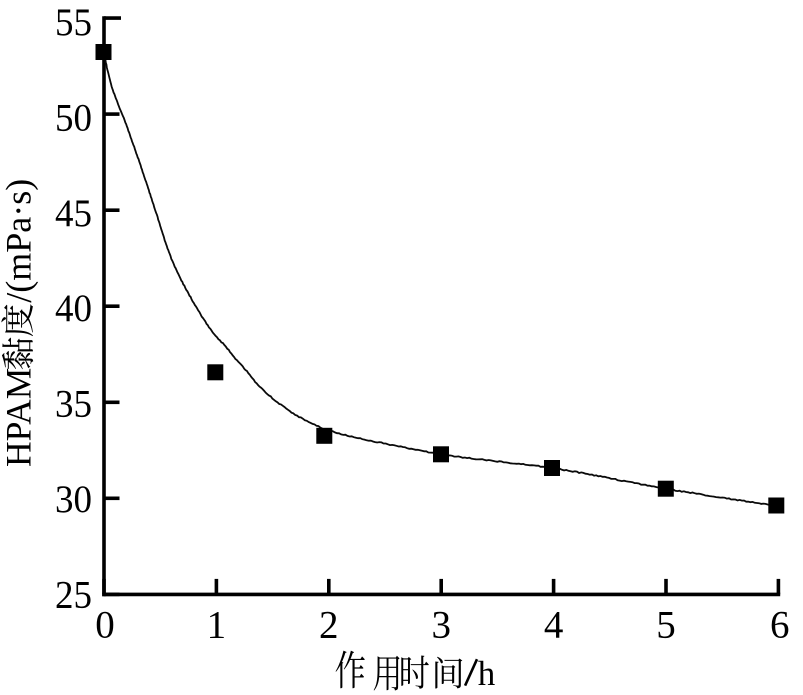 The width and height of the screenshot is (803, 695). I want to click on svg-text: 3, so click(441, 625).